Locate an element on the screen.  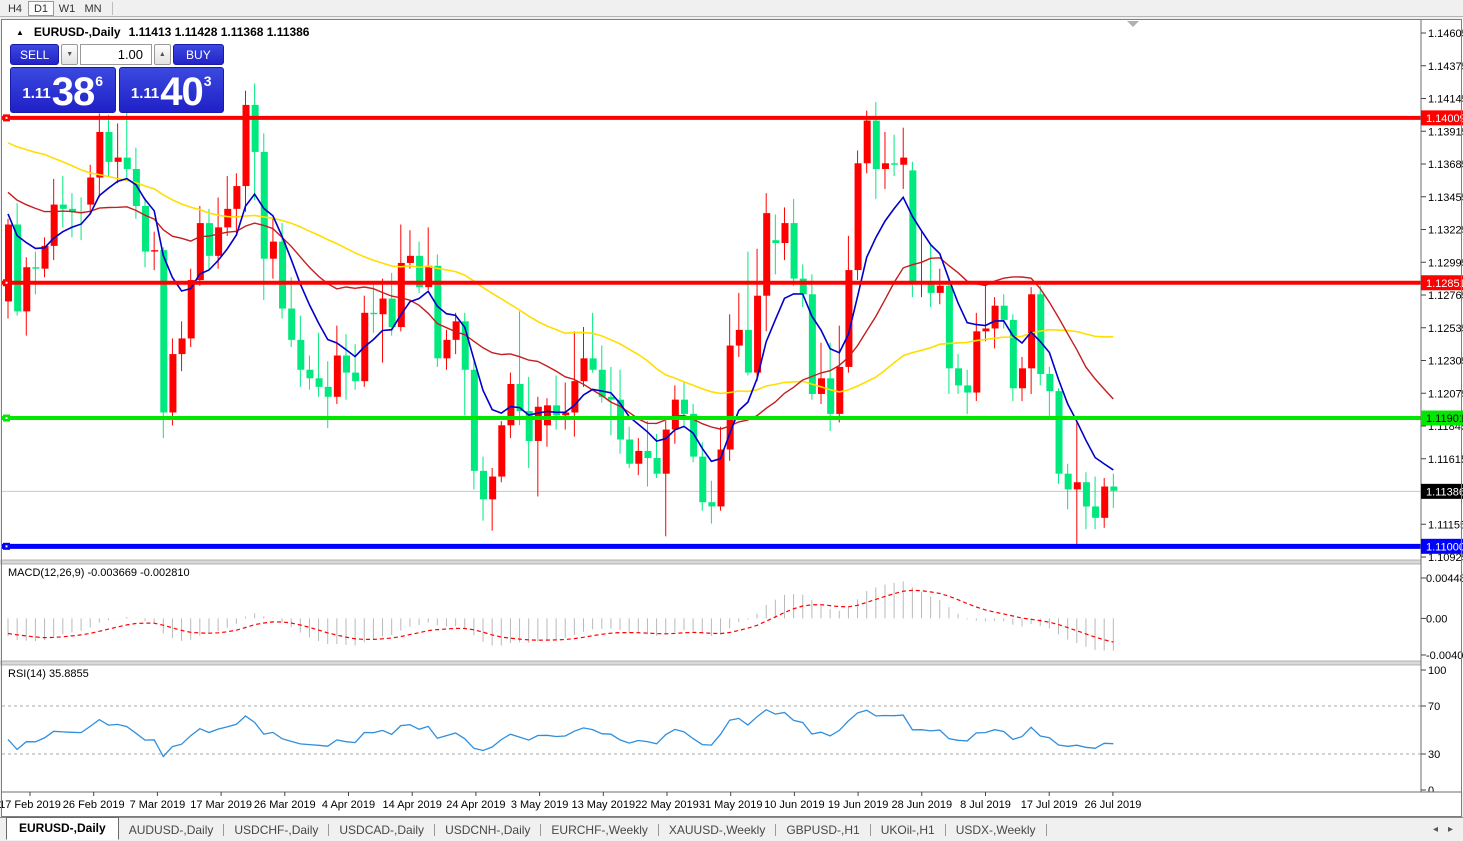
price-axis-label: 1.13685 is located at coordinates (1445, 165).